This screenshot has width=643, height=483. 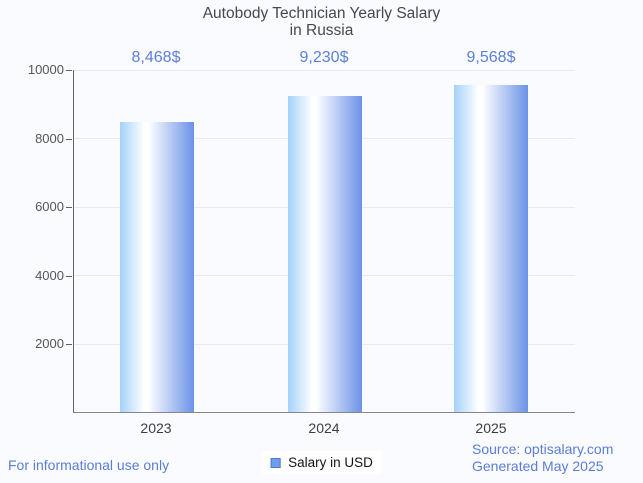 I want to click on y-tick-label-6000: 6000, so click(x=49, y=206).